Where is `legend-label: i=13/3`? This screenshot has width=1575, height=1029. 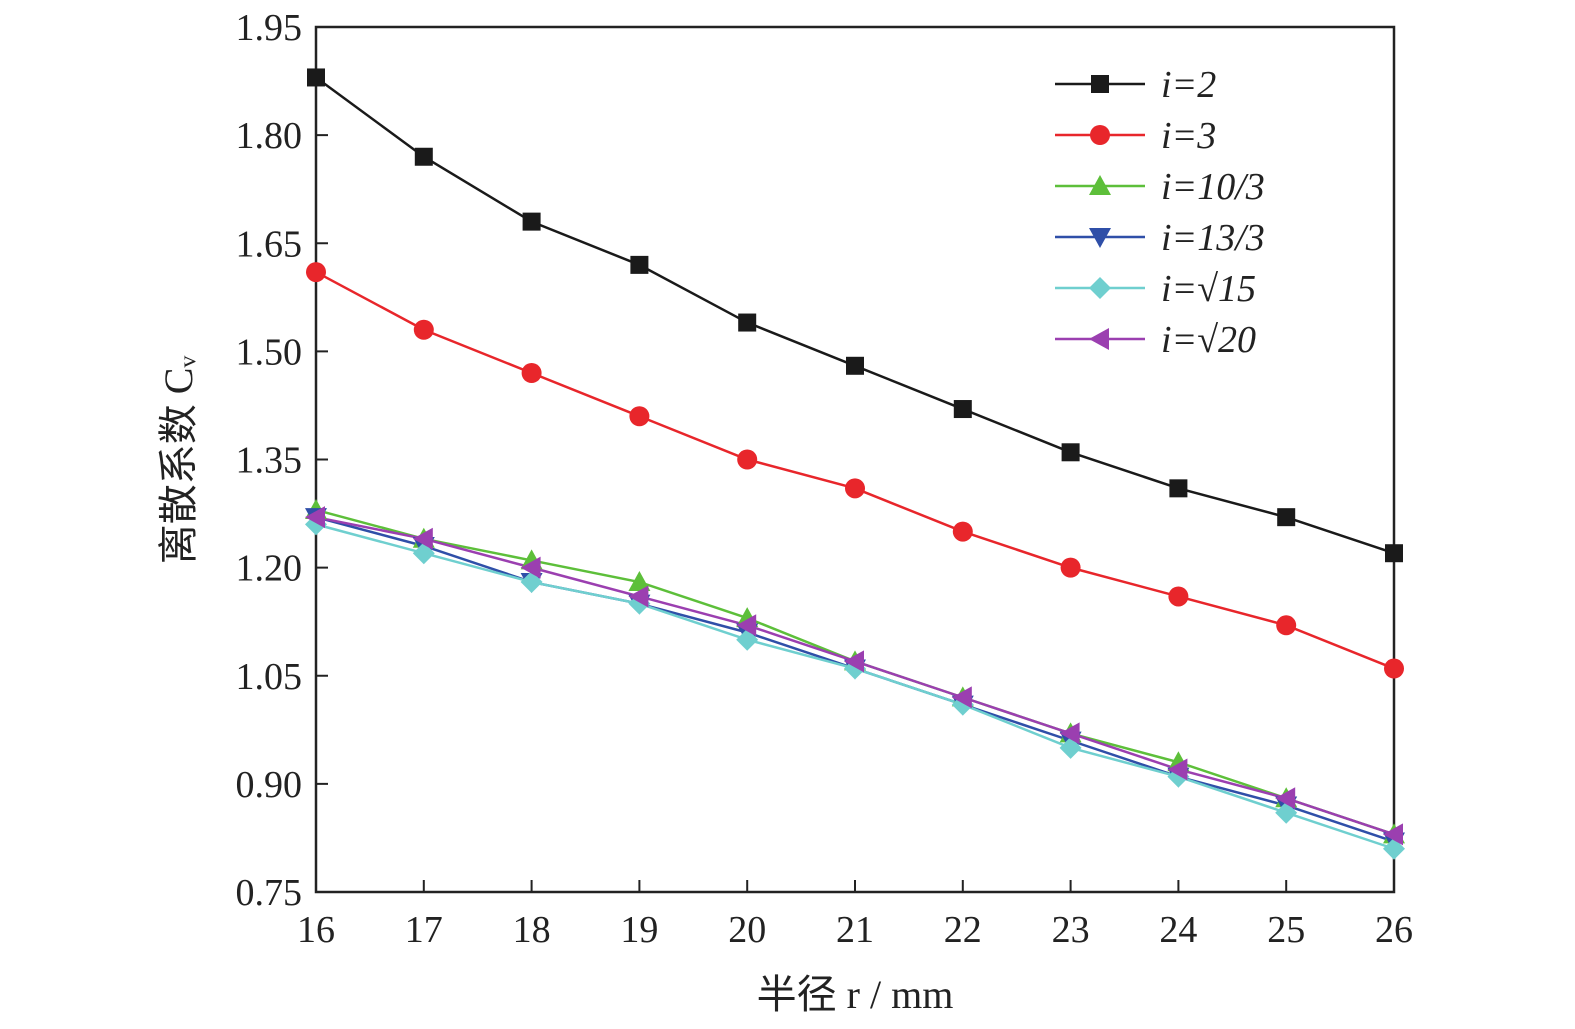
legend-label: i=13/3 is located at coordinates (1213, 238).